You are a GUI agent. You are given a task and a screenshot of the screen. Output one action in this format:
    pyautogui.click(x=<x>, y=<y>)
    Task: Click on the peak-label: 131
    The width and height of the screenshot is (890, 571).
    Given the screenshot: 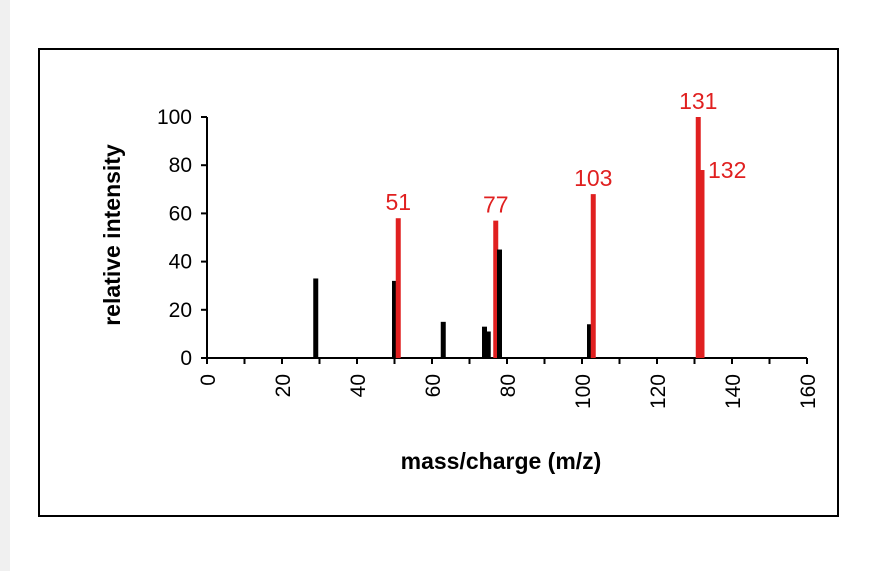 What is the action you would take?
    pyautogui.click(x=698, y=101)
    